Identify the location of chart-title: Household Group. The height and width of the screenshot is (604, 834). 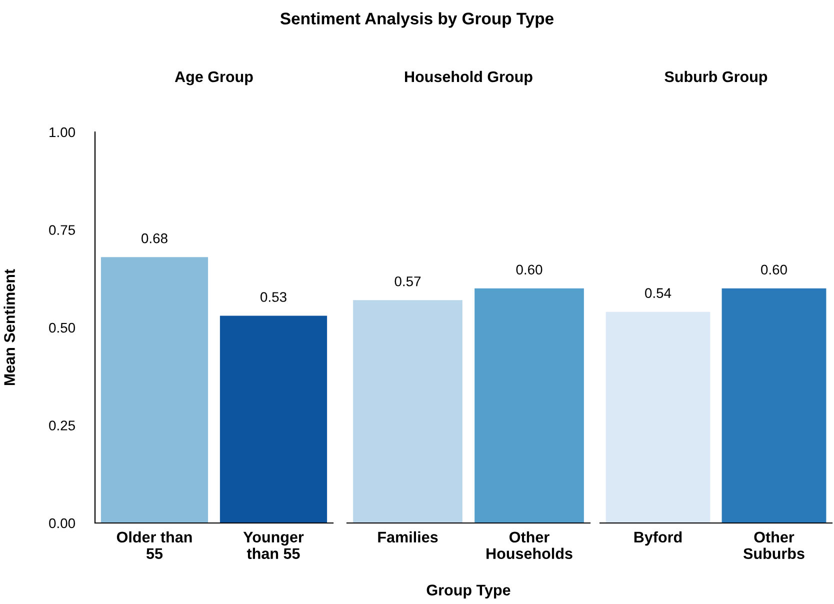
(468, 78).